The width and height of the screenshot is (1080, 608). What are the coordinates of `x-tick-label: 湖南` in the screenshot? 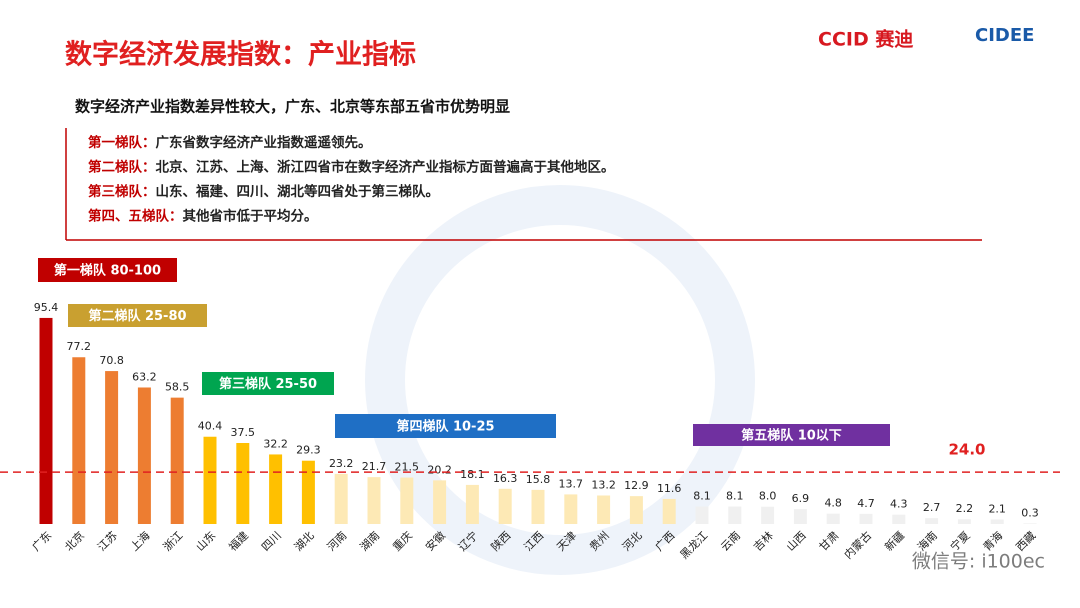 It's located at (369, 541).